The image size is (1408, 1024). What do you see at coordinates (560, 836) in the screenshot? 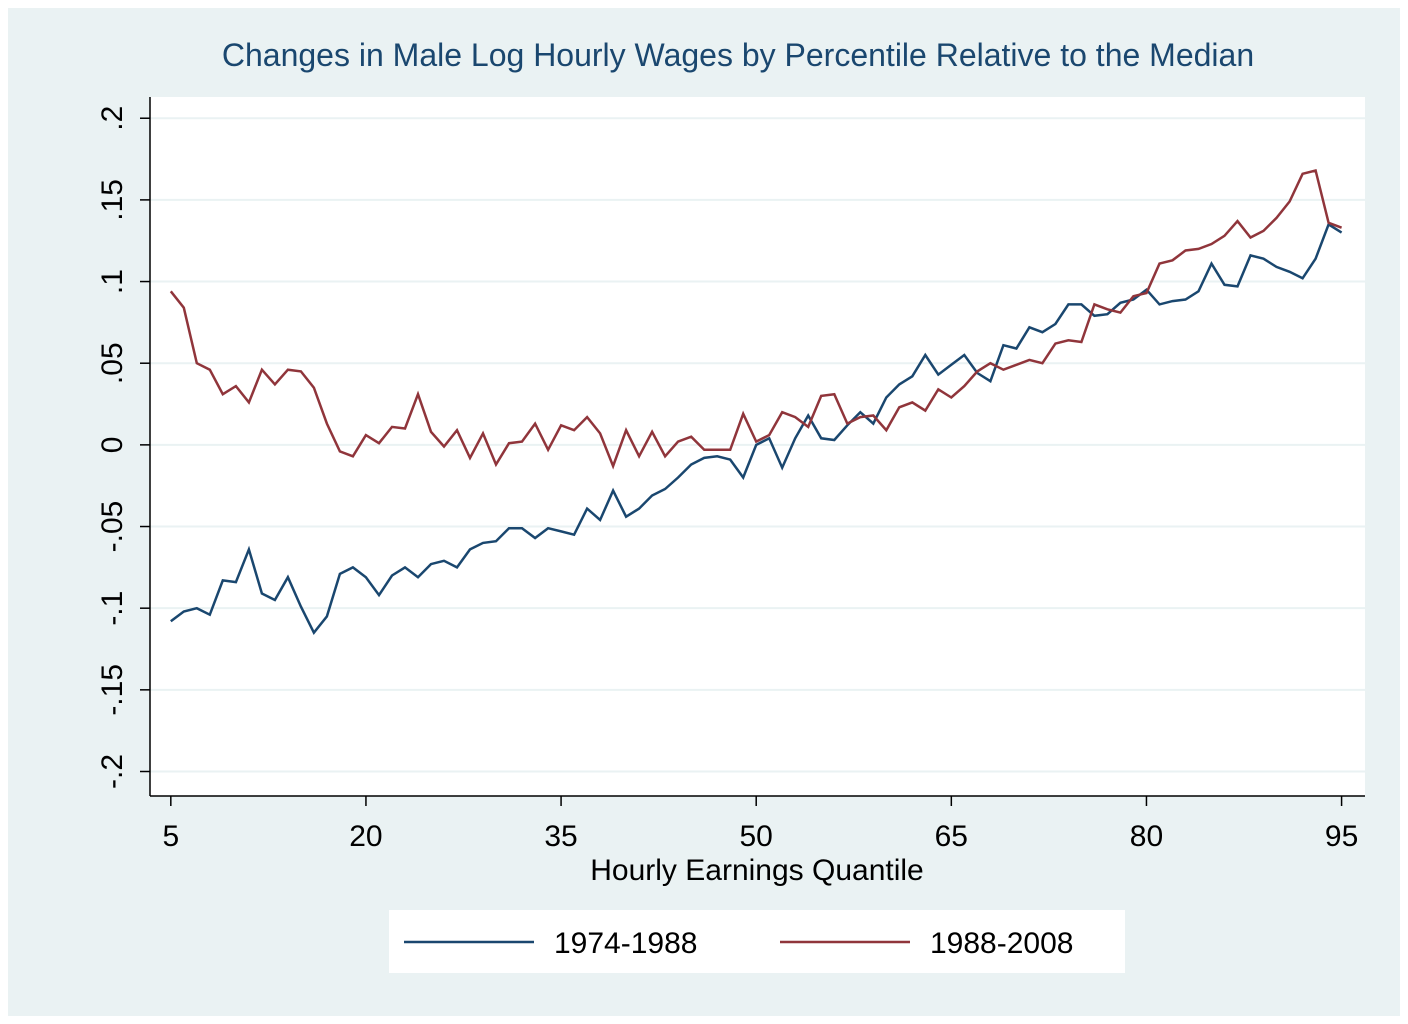
I see `x-tick-label: 35` at bounding box center [560, 836].